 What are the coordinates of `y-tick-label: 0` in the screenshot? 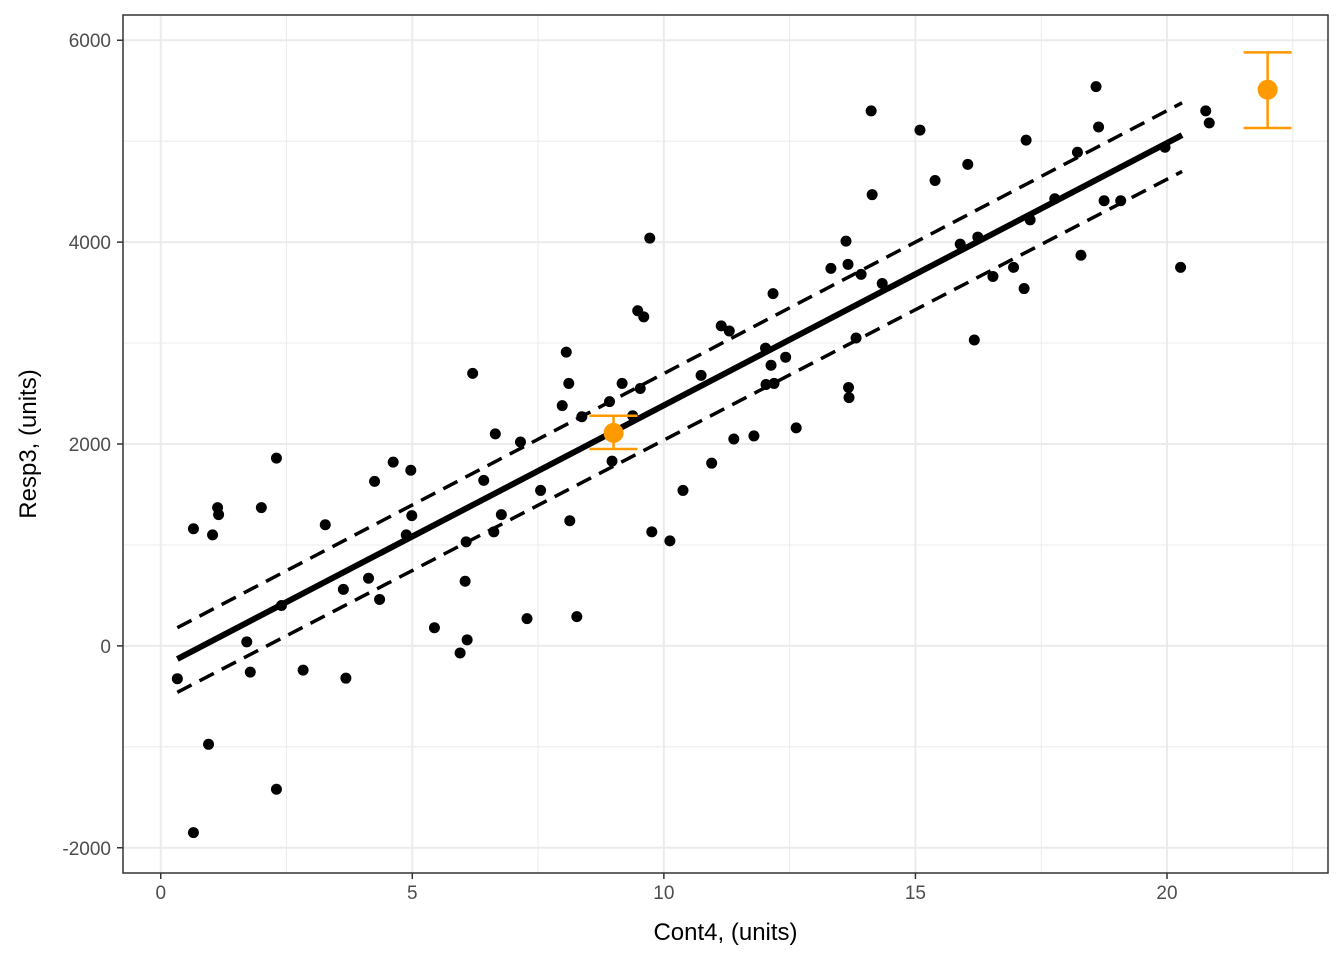 It's located at (105, 647).